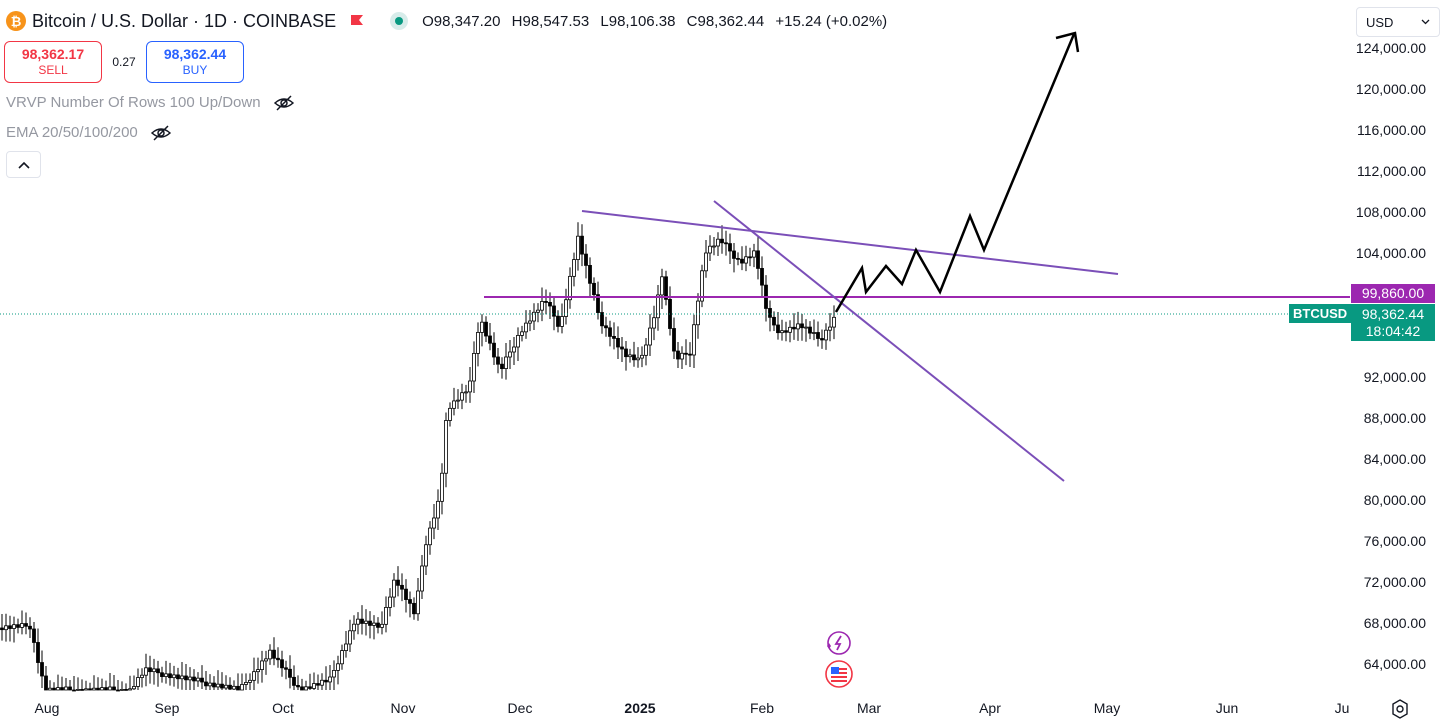  I want to click on low-value: L98,106.38, so click(638, 21).